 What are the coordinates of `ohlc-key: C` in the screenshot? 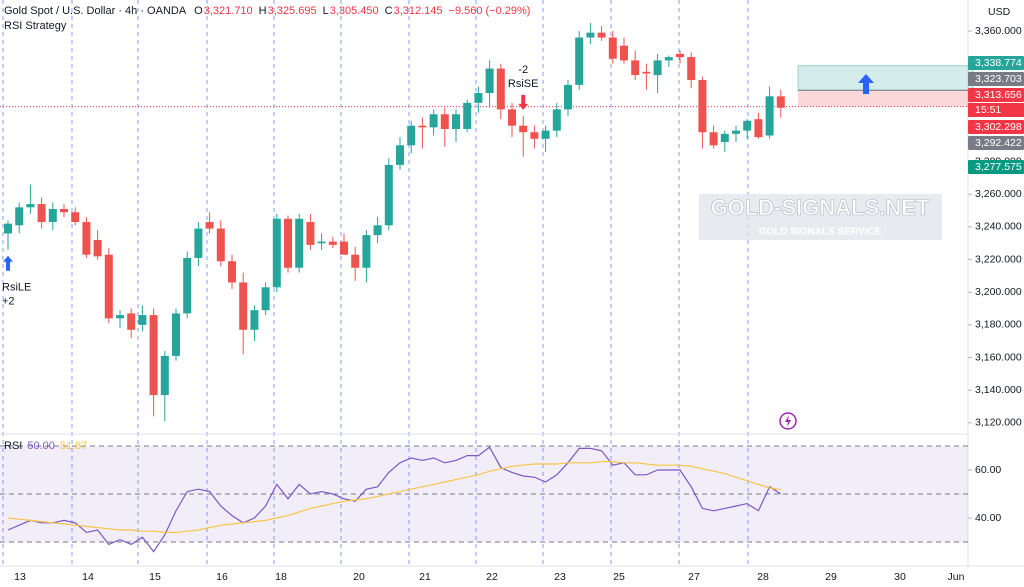 It's located at (389, 11).